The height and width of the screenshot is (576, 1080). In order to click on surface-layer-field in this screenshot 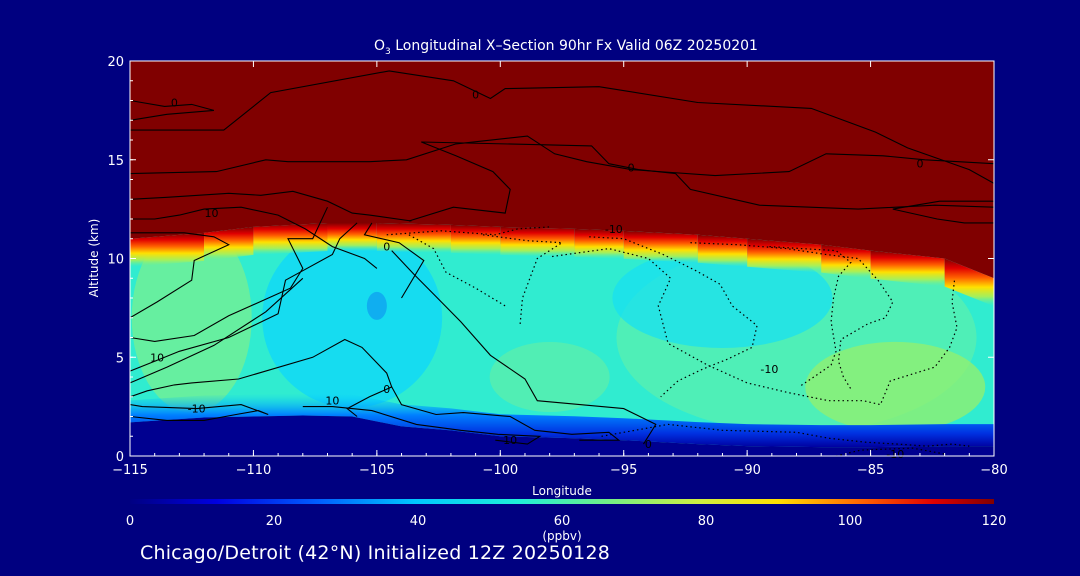, I will do `click(562, 435)`.